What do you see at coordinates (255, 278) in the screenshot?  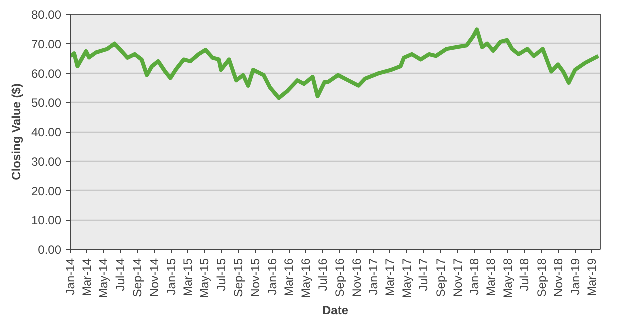 I see `x-tick-label: Nov-15` at bounding box center [255, 278].